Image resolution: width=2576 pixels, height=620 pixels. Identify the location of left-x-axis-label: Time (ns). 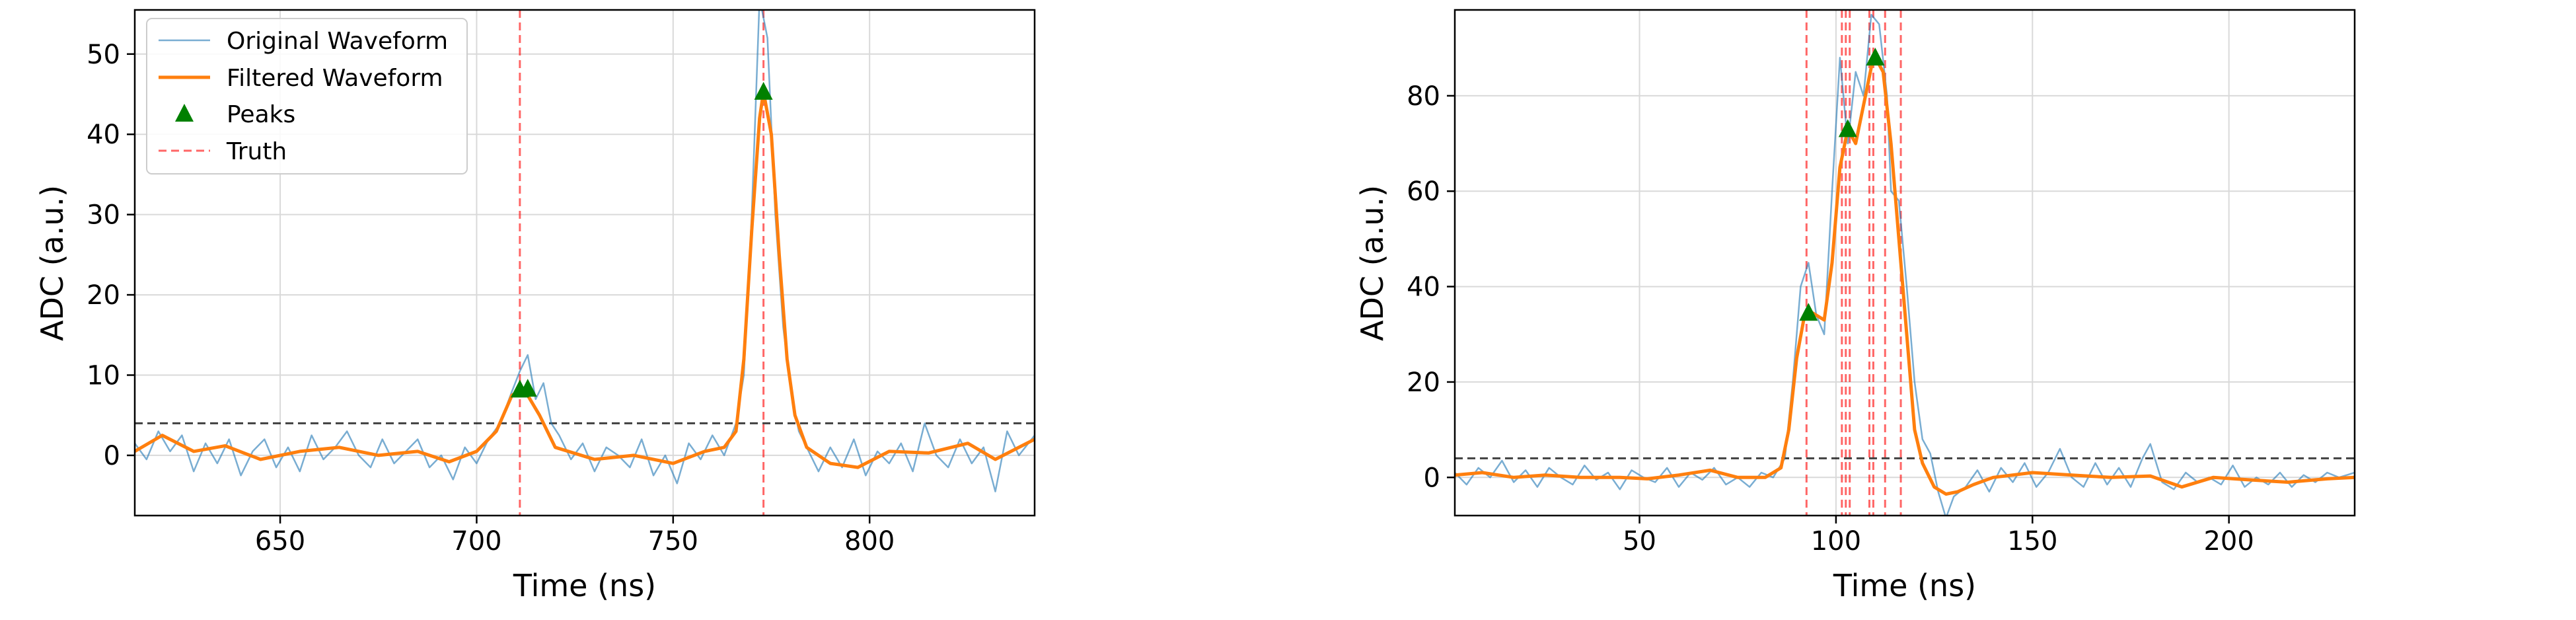
(584, 585).